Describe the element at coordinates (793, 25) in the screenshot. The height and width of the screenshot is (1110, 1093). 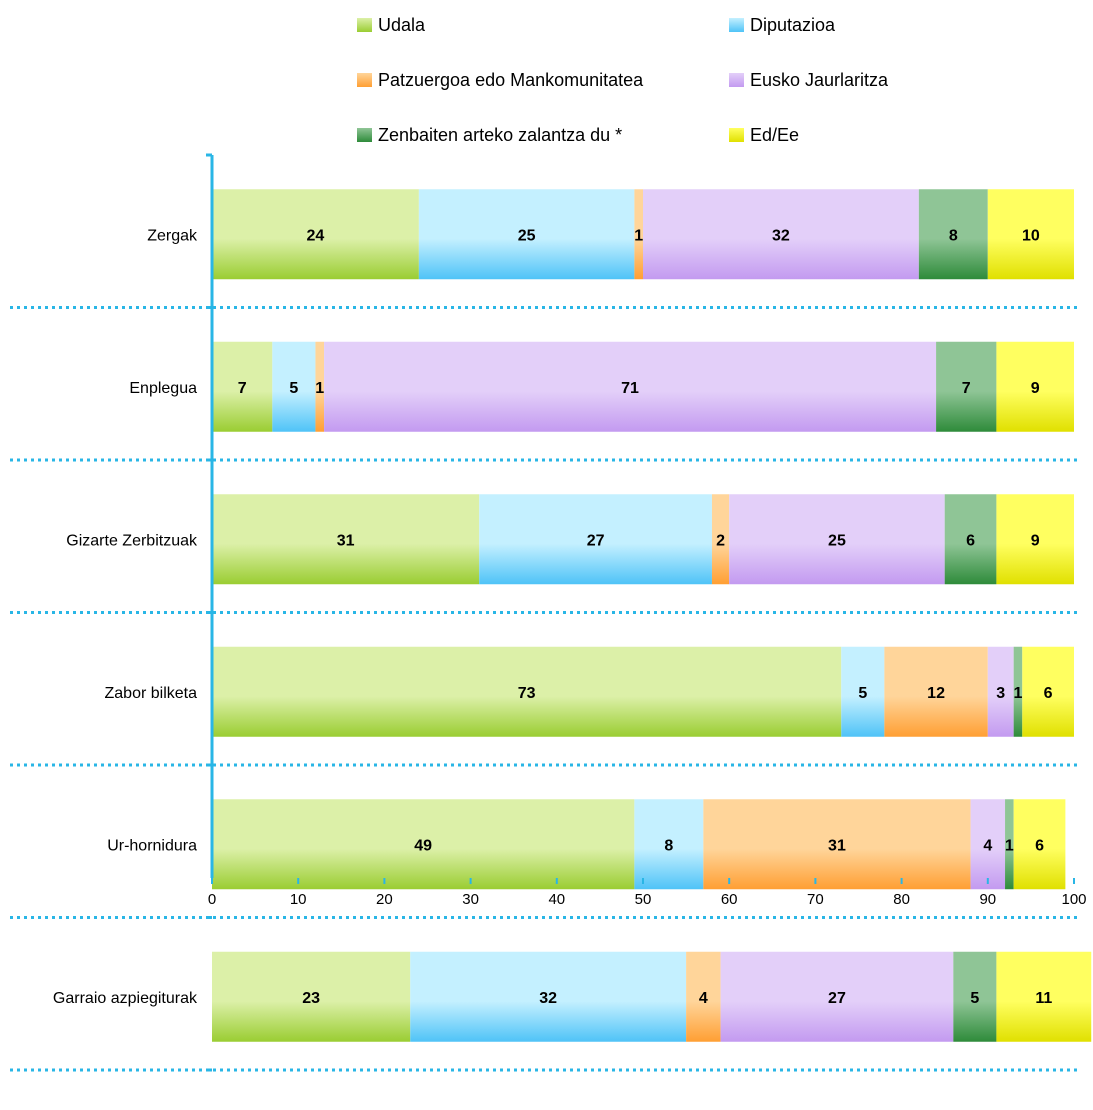
I see `legend-label: Diputazioa` at that location.